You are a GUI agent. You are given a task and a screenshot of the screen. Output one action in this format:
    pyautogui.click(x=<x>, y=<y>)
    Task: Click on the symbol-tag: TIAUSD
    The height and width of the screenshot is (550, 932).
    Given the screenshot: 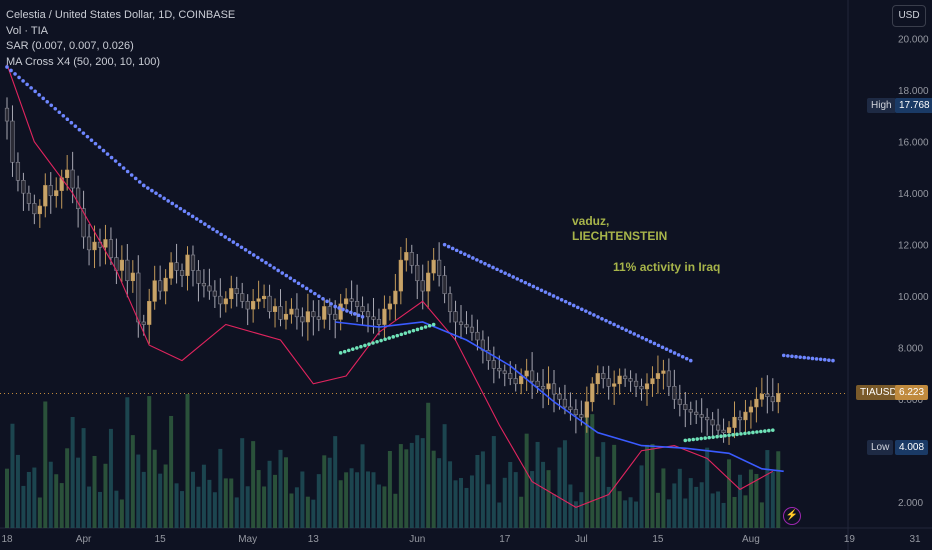 What is the action you would take?
    pyautogui.click(x=878, y=392)
    